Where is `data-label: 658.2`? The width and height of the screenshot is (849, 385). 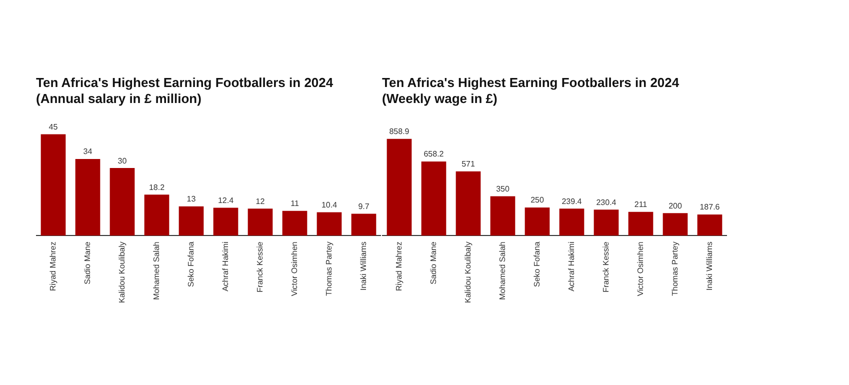
data-label: 658.2 is located at coordinates (434, 154).